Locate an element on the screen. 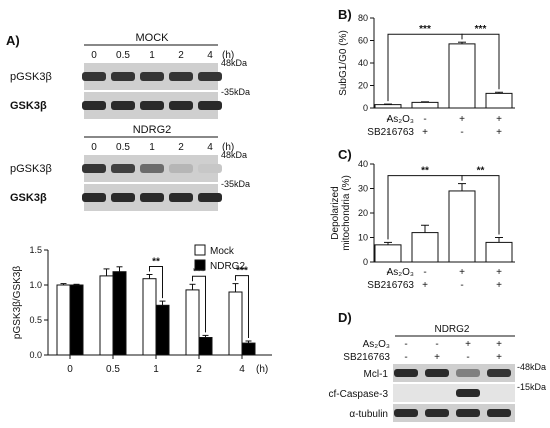  panel-label-b: B) is located at coordinates (345, 14).